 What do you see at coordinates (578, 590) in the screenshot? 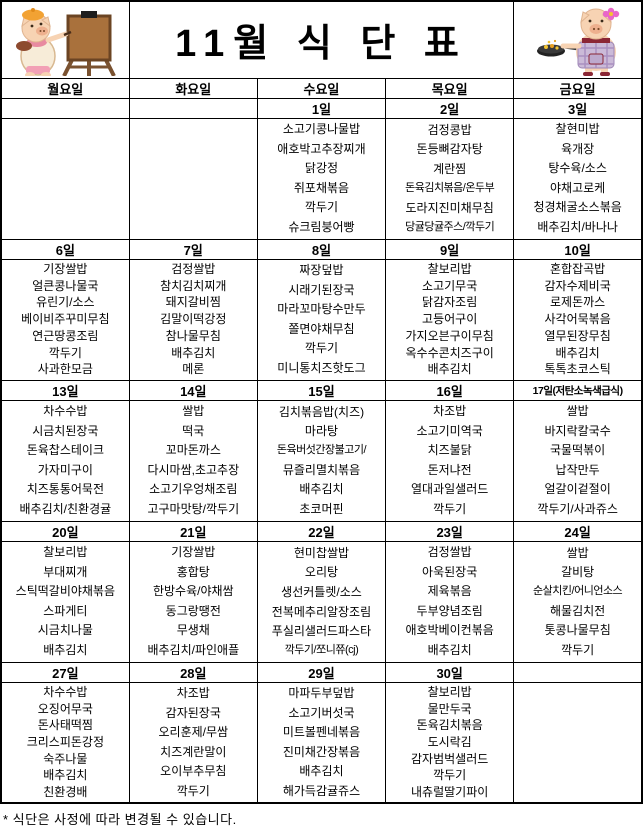
I see `menu-item: 순살치킨/어니언소스` at bounding box center [578, 590].